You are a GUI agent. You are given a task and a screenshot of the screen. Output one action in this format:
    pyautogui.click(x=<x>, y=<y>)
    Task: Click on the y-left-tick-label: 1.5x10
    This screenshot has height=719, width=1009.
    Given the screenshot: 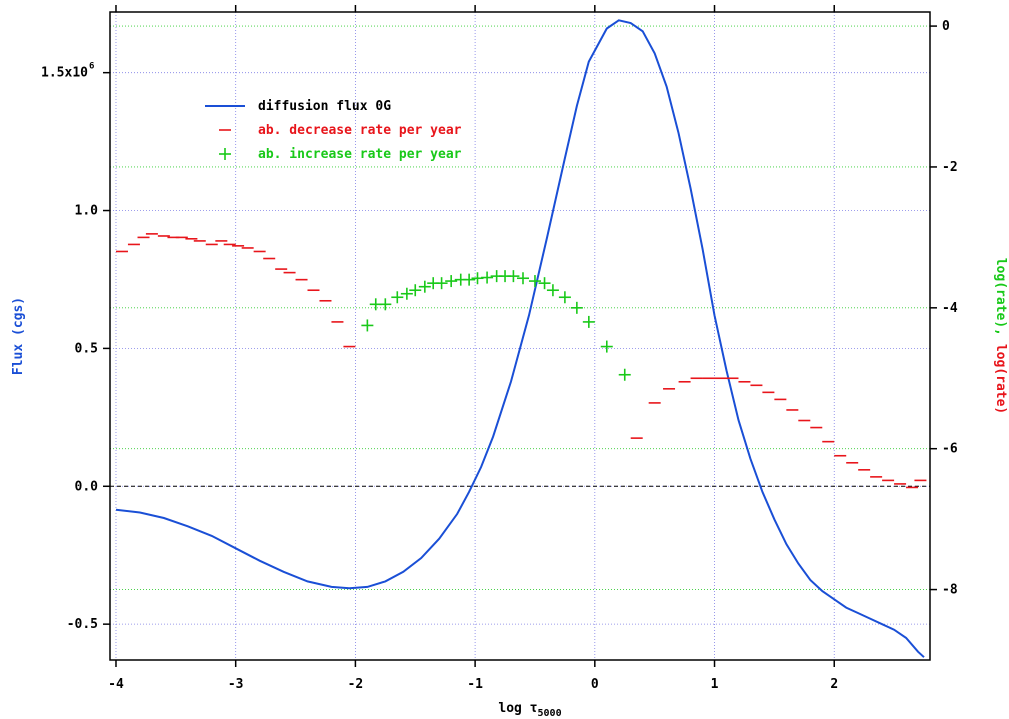 What is the action you would take?
    pyautogui.click(x=64, y=73)
    